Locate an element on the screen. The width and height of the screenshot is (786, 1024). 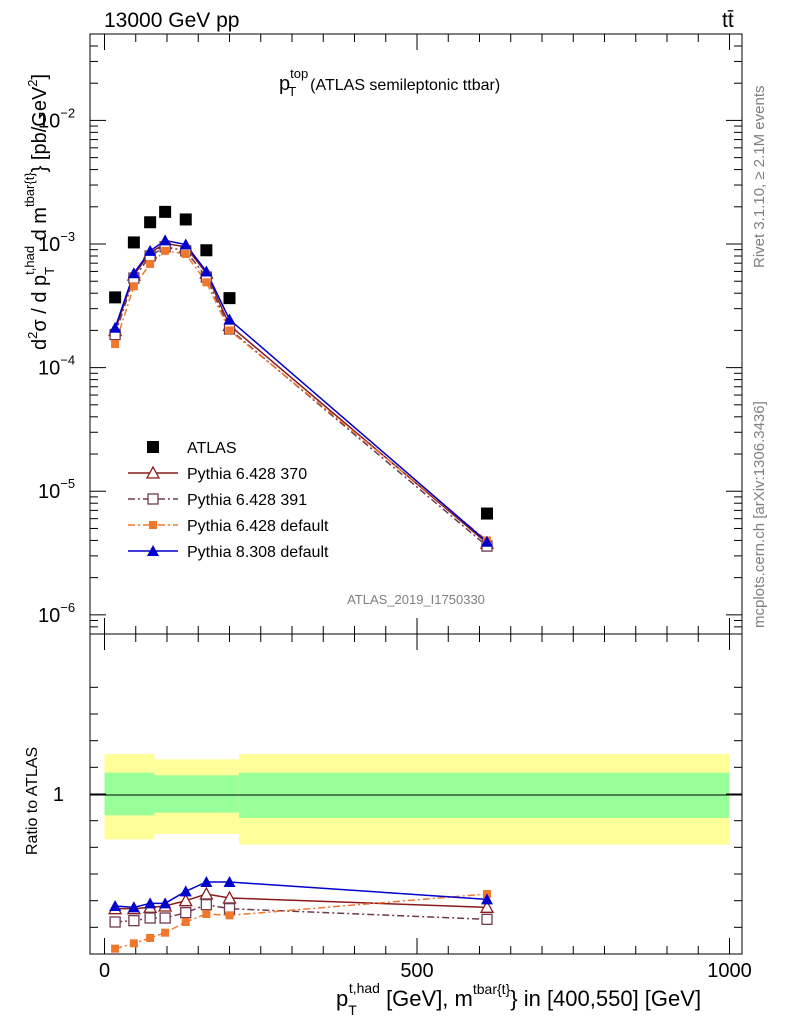
legend-marker-p391 is located at coordinates (153, 499).